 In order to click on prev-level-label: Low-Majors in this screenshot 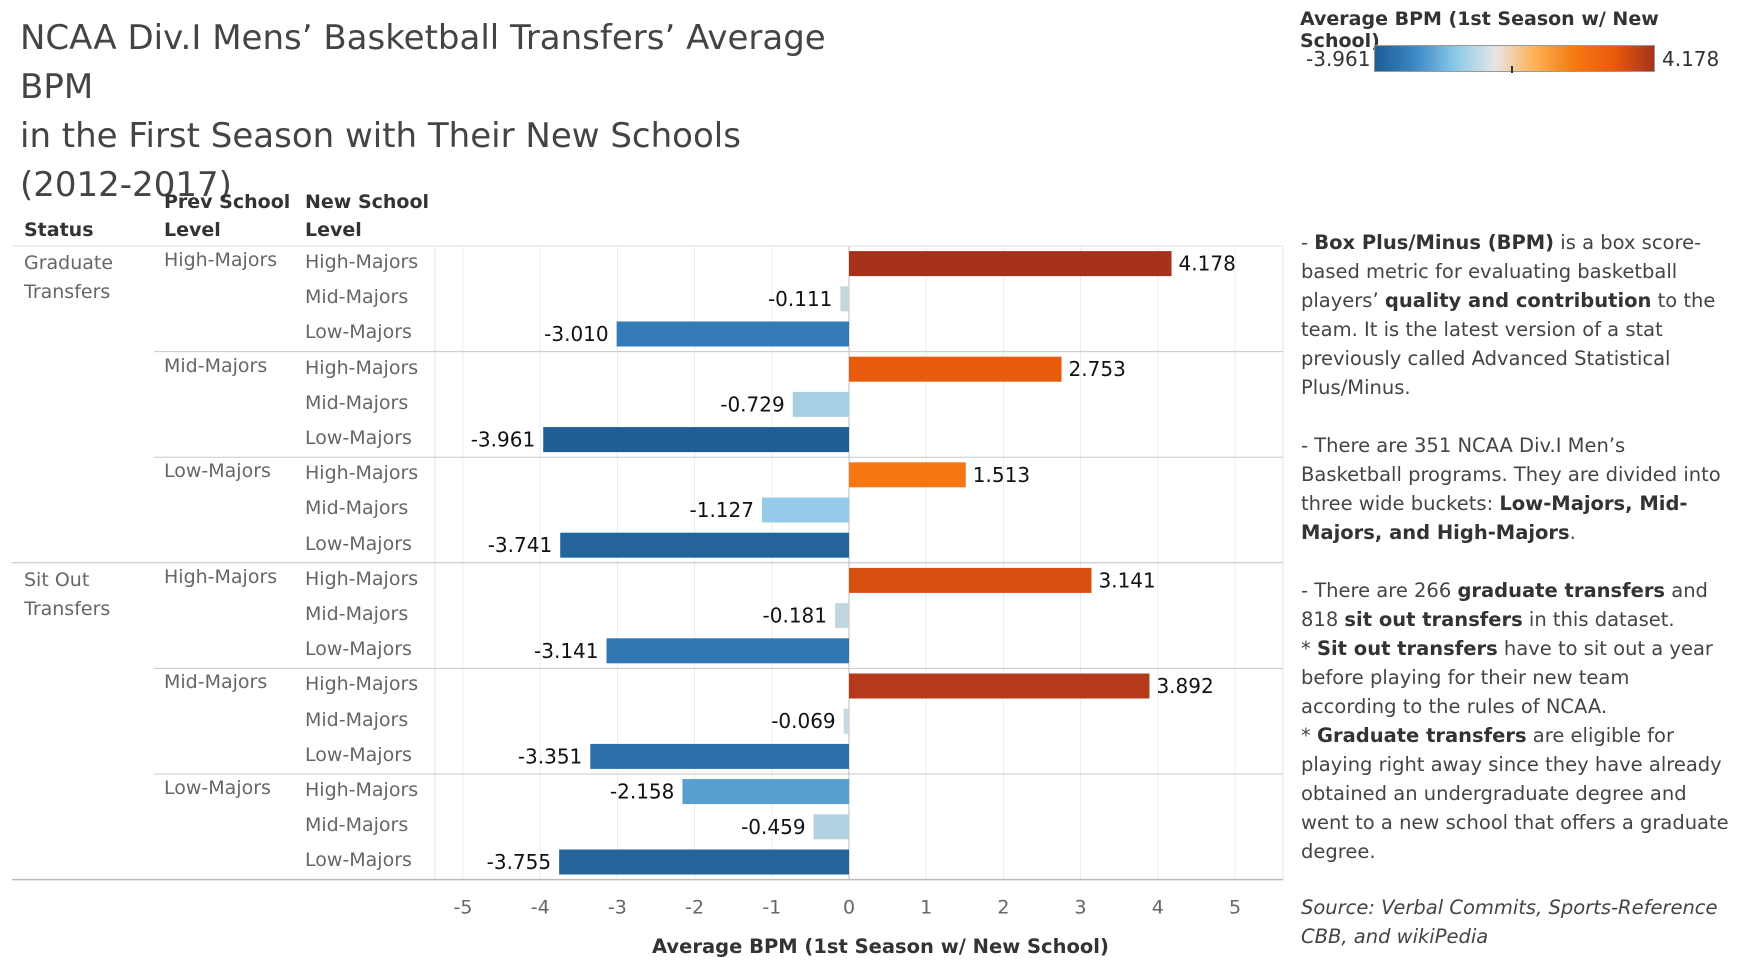, I will do `click(217, 788)`.